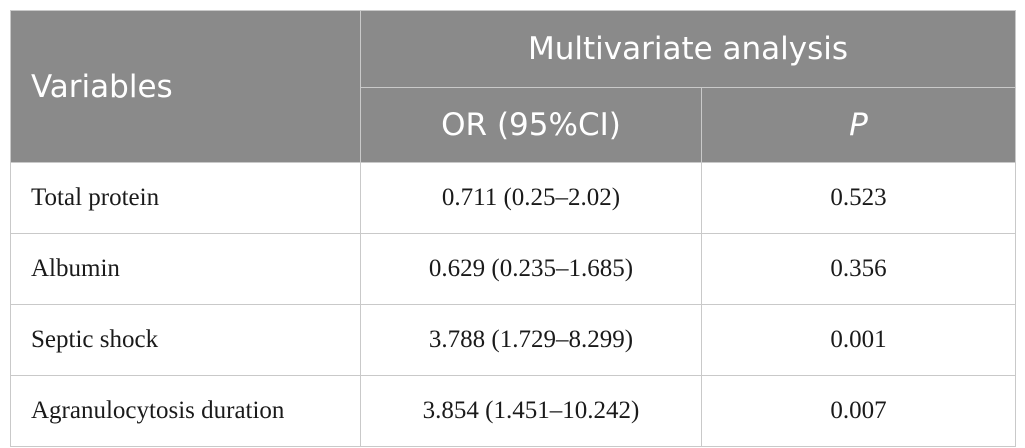 Image resolution: width=1025 pixels, height=448 pixels. Describe the element at coordinates (185, 269) in the screenshot. I see `row-variable: Albumin` at that location.